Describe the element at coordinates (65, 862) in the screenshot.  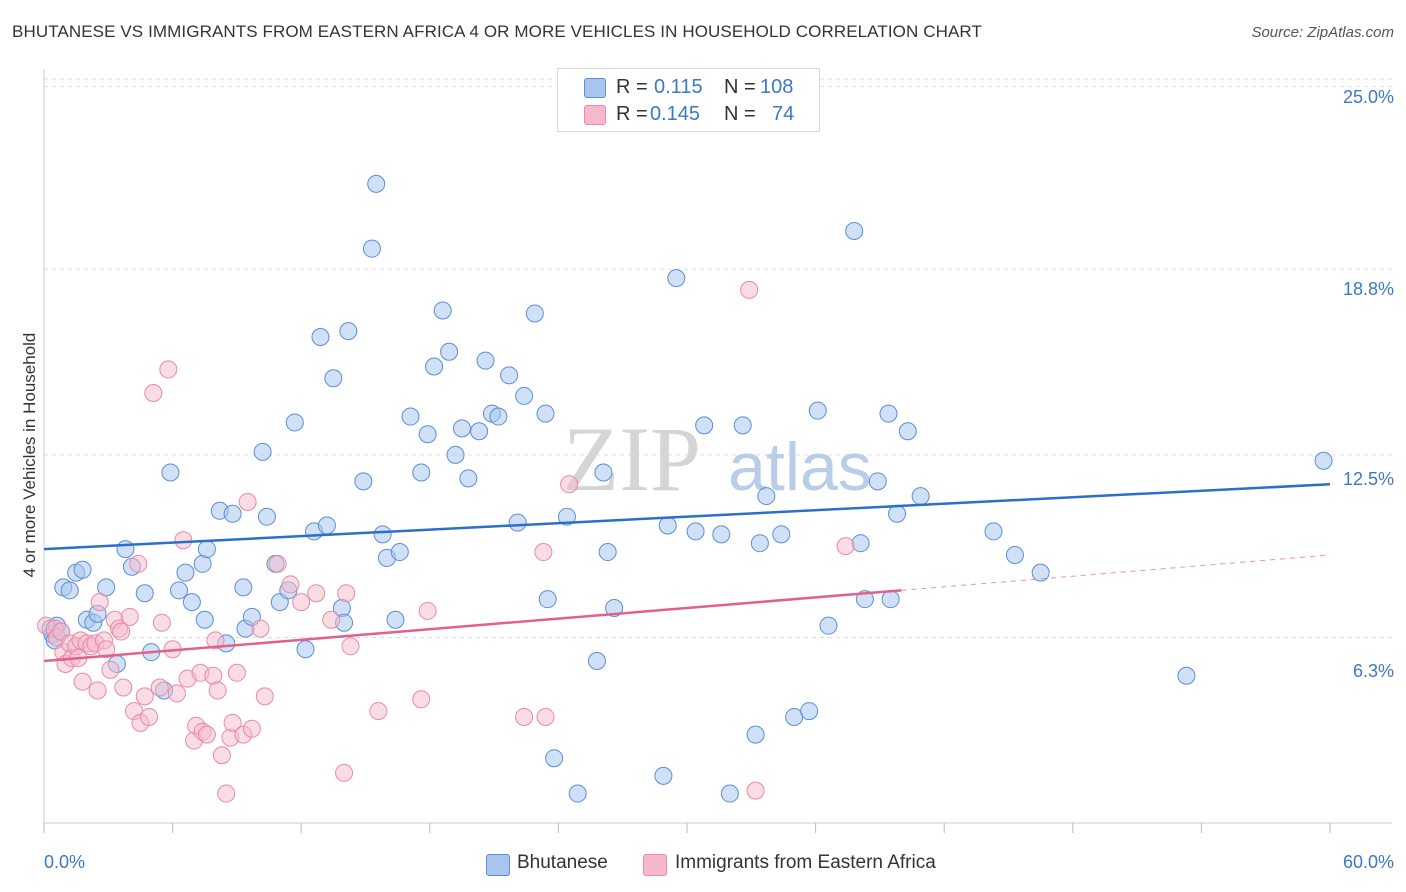
I see `x-tick-label-min: 0.0%` at that location.